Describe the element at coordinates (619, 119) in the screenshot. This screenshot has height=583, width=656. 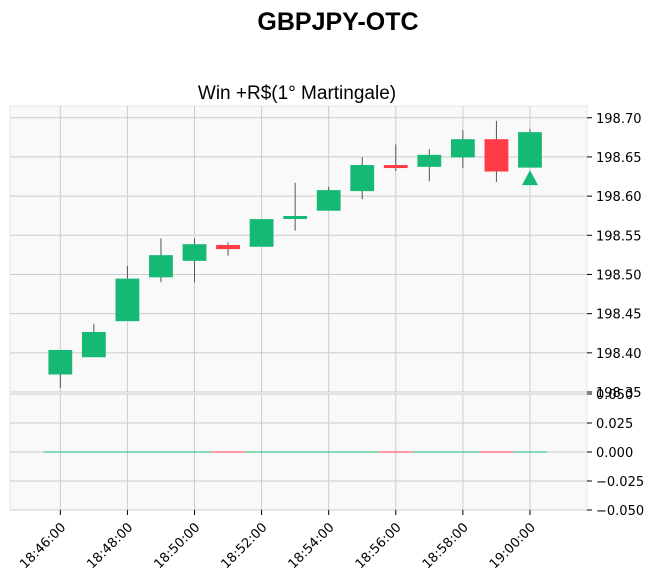
I see `price-tick-label: 198.70` at that location.